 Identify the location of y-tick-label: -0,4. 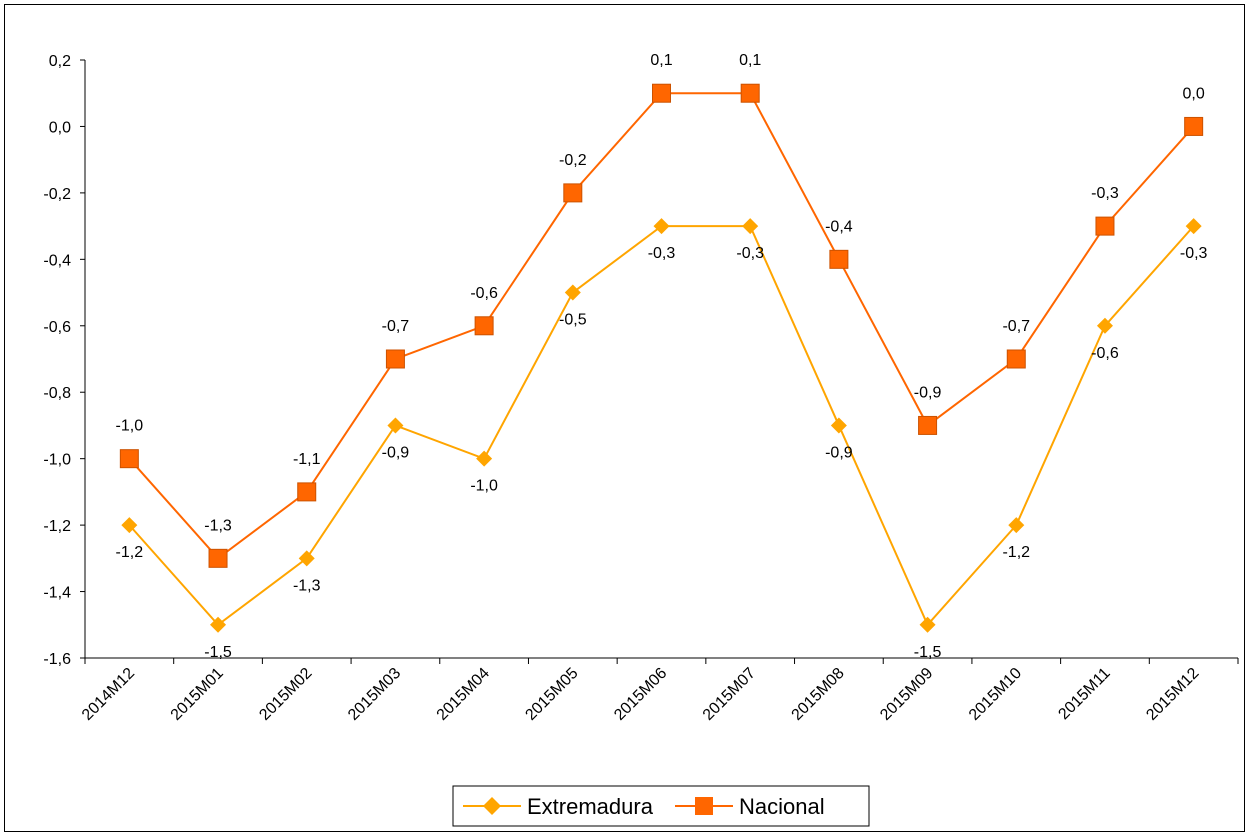
(57, 260).